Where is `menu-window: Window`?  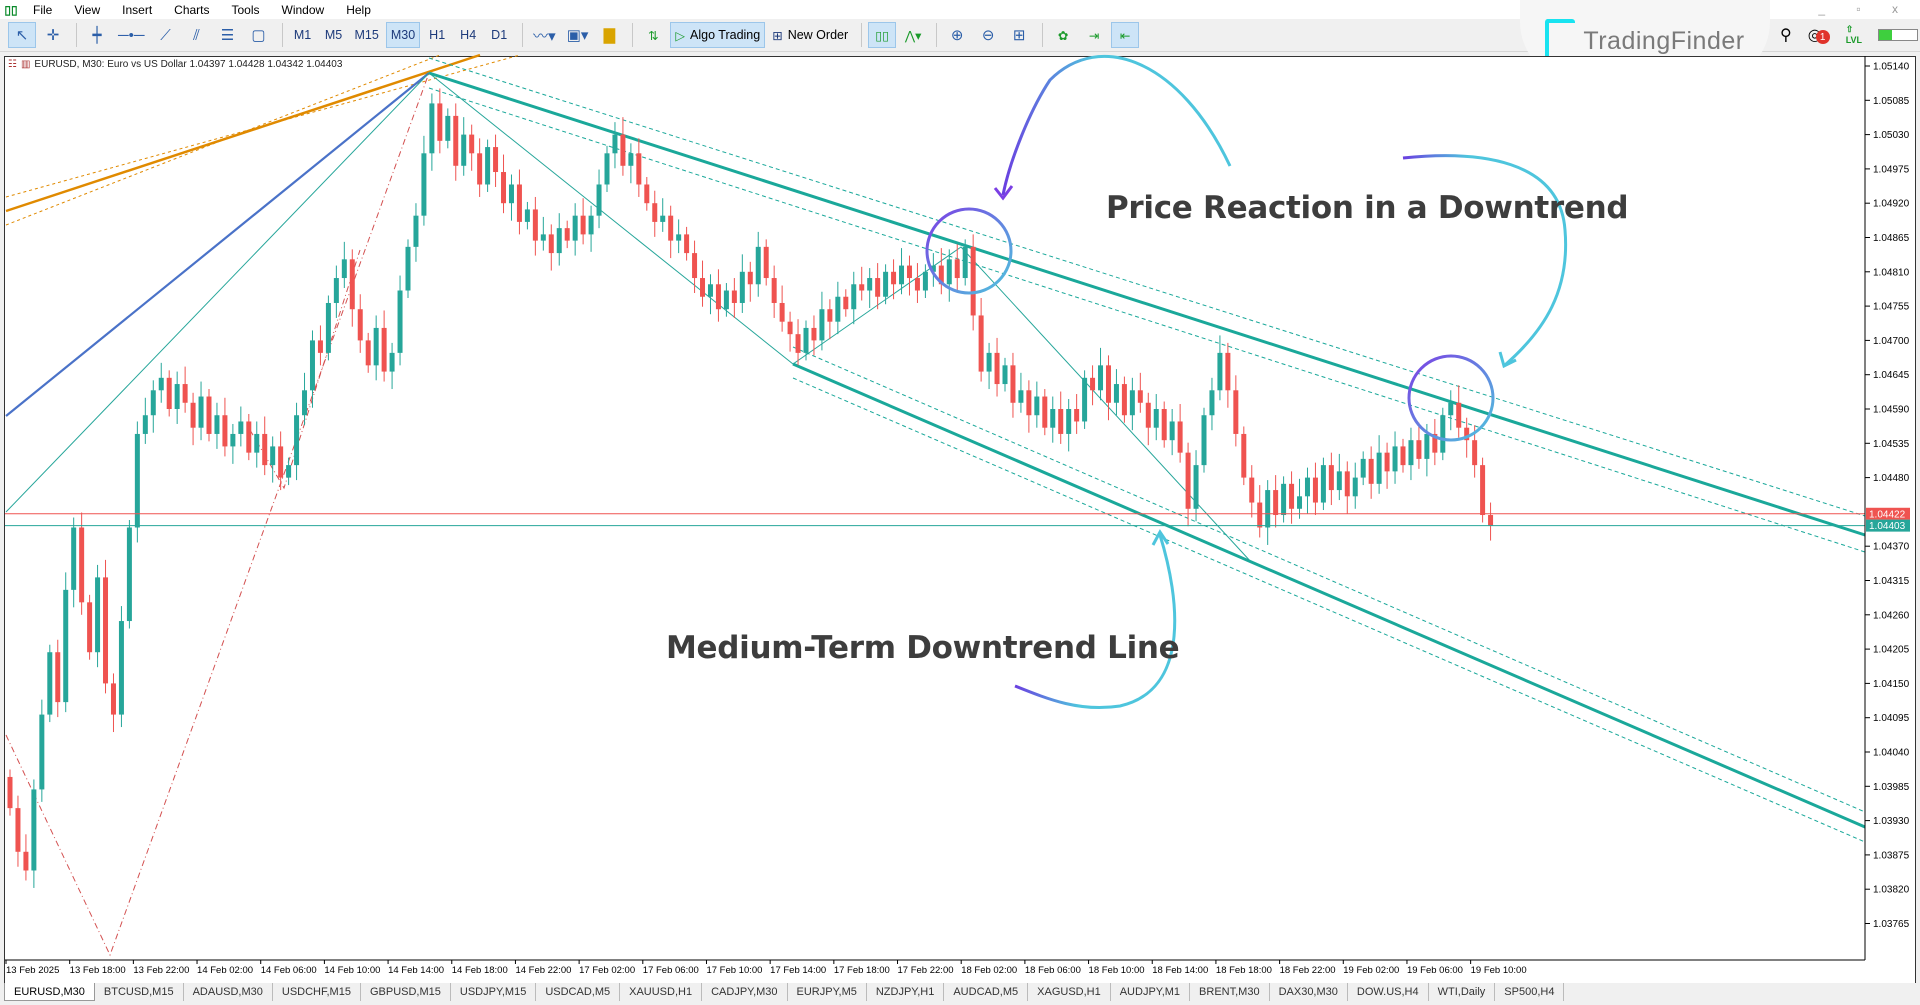 menu-window: Window is located at coordinates (303, 9).